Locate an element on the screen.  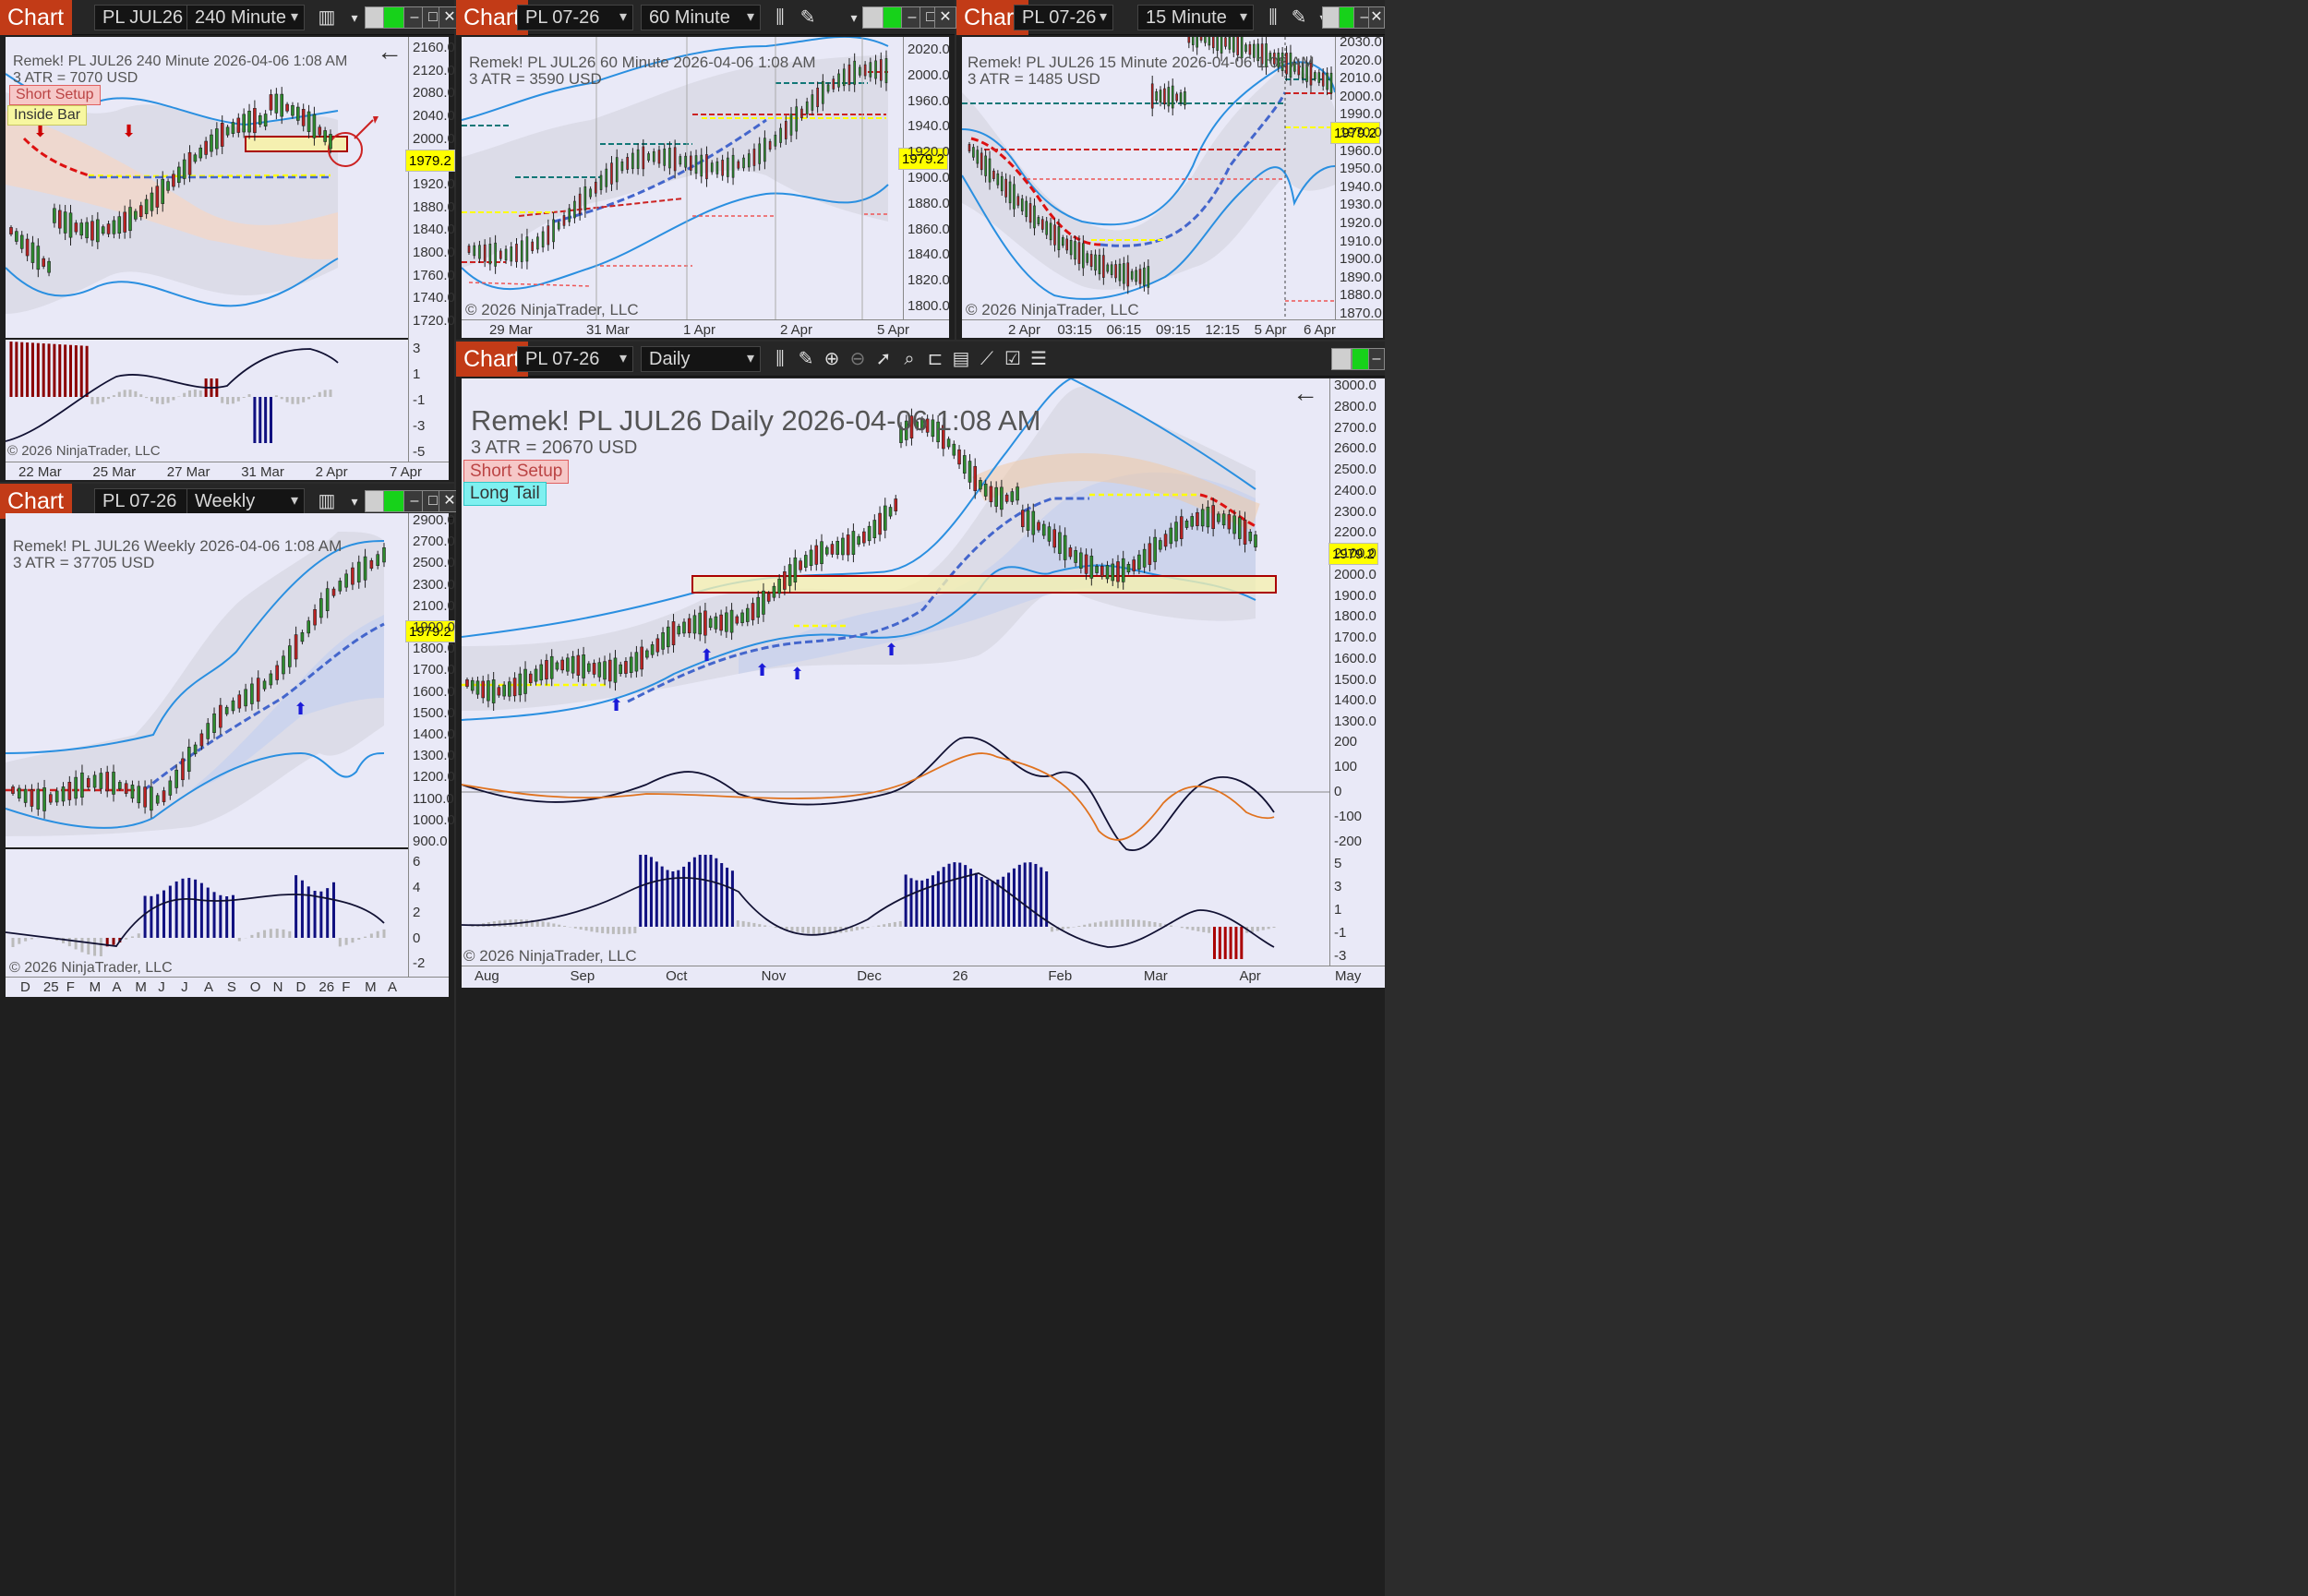
pointer-icon: ➚ is located at coordinates (883, 359).